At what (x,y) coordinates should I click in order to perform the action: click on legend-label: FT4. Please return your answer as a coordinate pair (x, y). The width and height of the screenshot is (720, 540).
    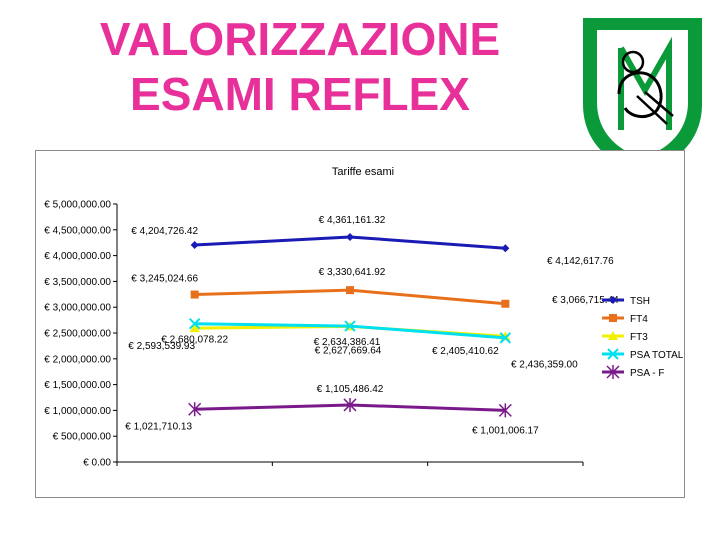
    Looking at the image, I should click on (639, 319).